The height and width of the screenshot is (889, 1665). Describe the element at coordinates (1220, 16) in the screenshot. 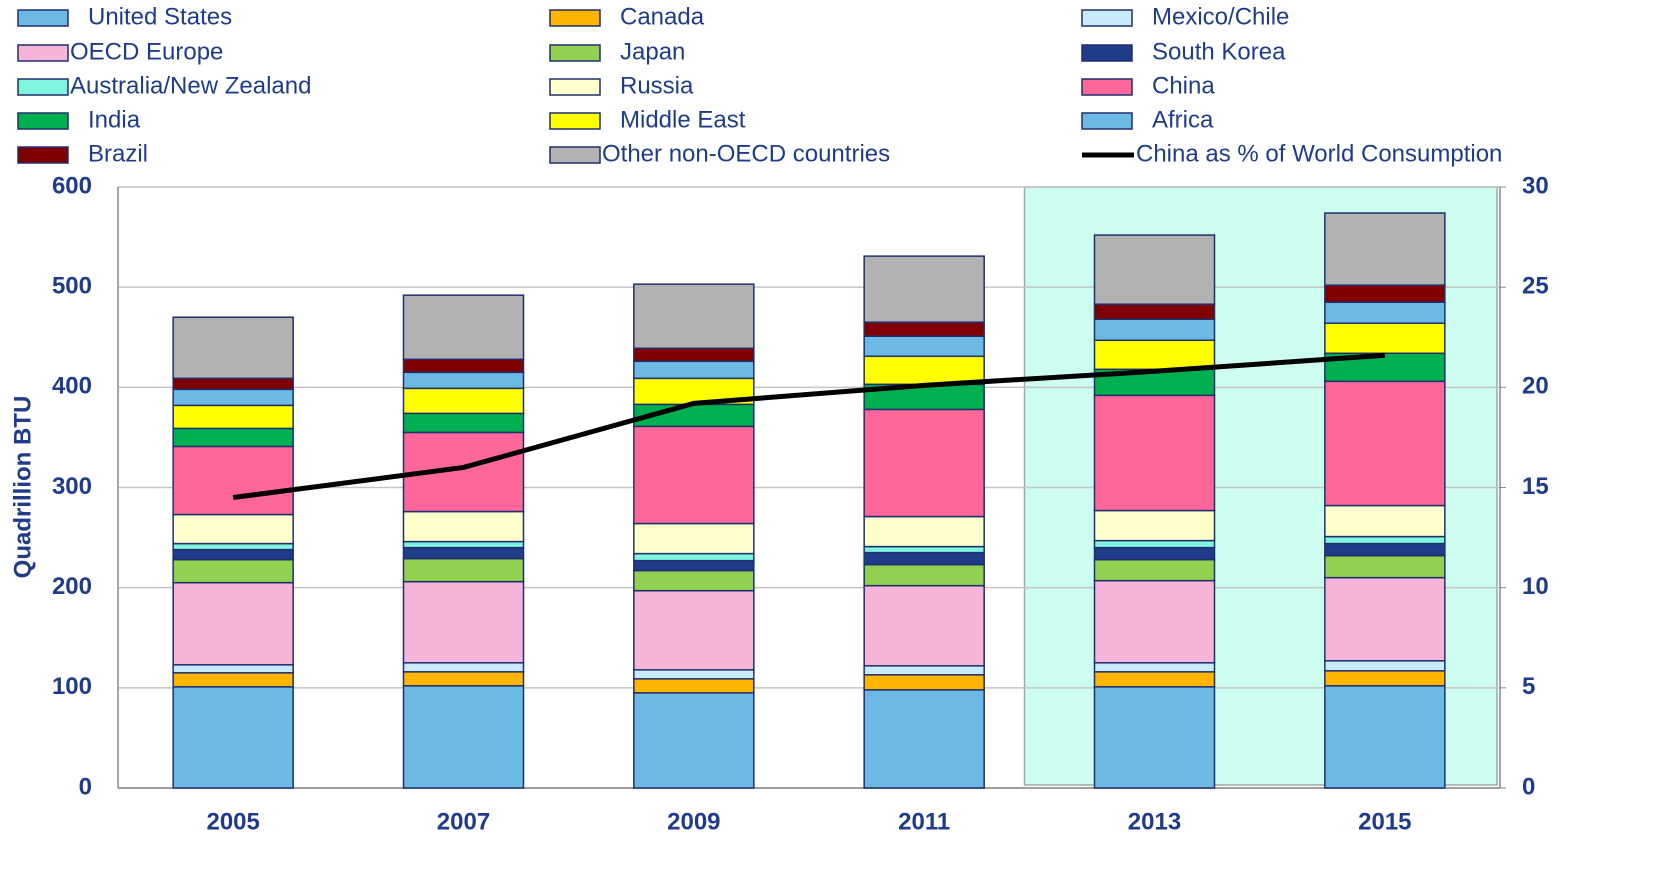

I see `legend-label: Mexico/Chile` at that location.